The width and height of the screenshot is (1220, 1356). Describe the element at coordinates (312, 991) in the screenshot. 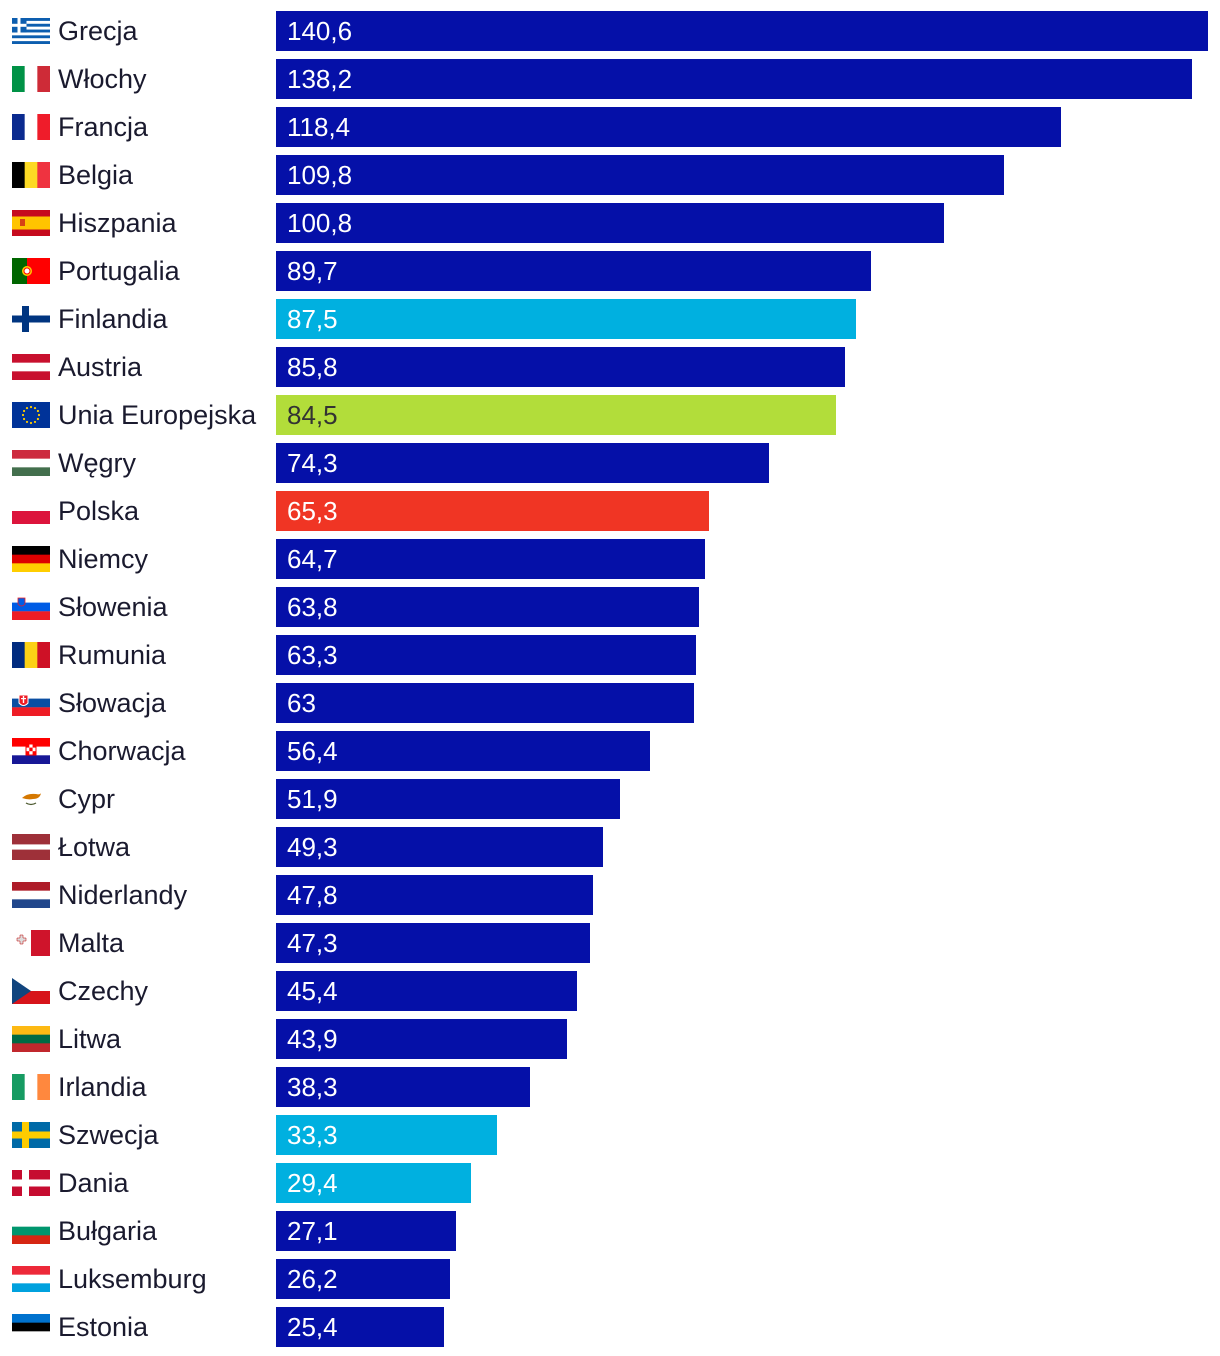

I see `data-label: 45,4` at that location.